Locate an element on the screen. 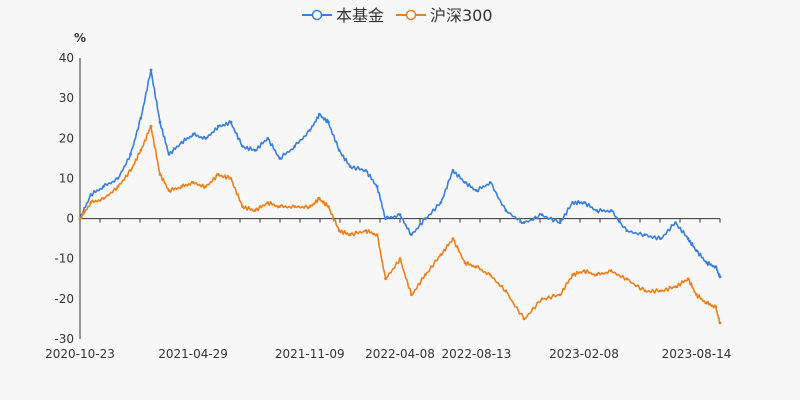 This screenshot has width=800, height=400. y-tick-label: 10 is located at coordinates (66, 178).